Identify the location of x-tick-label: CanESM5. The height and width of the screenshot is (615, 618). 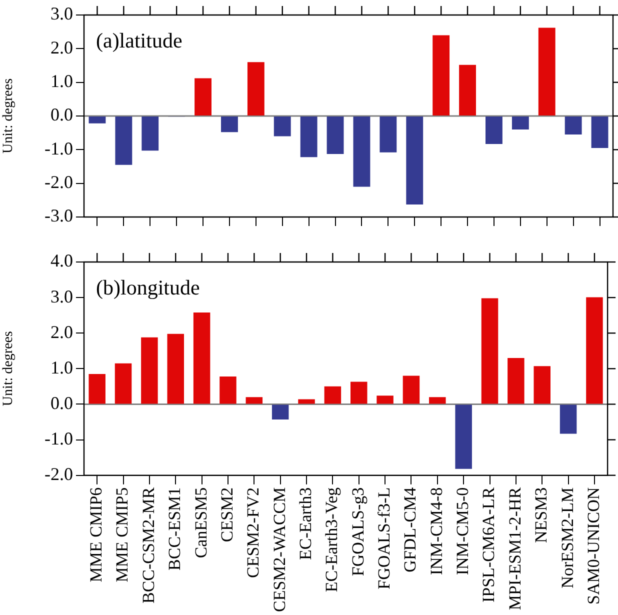
(200, 522).